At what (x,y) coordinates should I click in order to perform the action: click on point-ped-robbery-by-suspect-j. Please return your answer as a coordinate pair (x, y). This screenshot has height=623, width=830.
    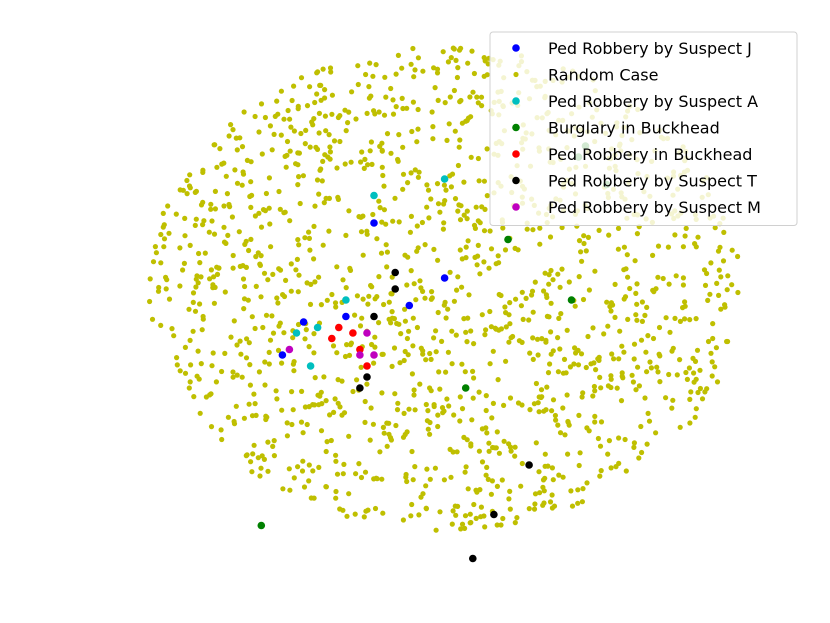
    Looking at the image, I should click on (409, 305).